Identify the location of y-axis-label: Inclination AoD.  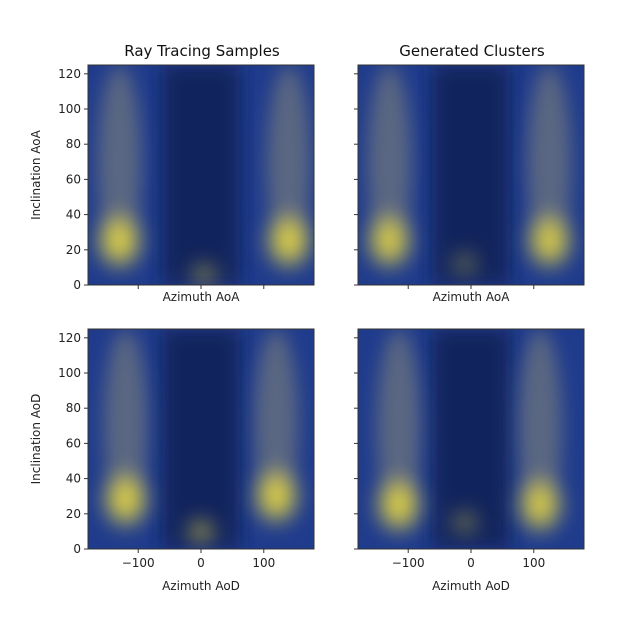
(36, 439).